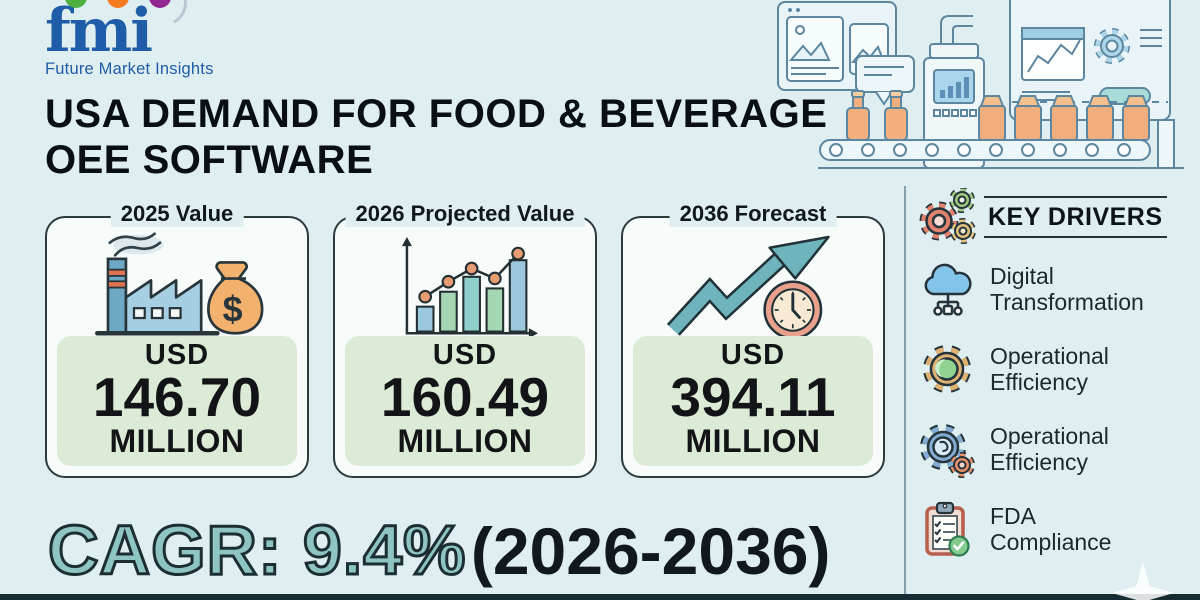 The image size is (1200, 600). I want to click on double-gear-icon, so click(947, 451).